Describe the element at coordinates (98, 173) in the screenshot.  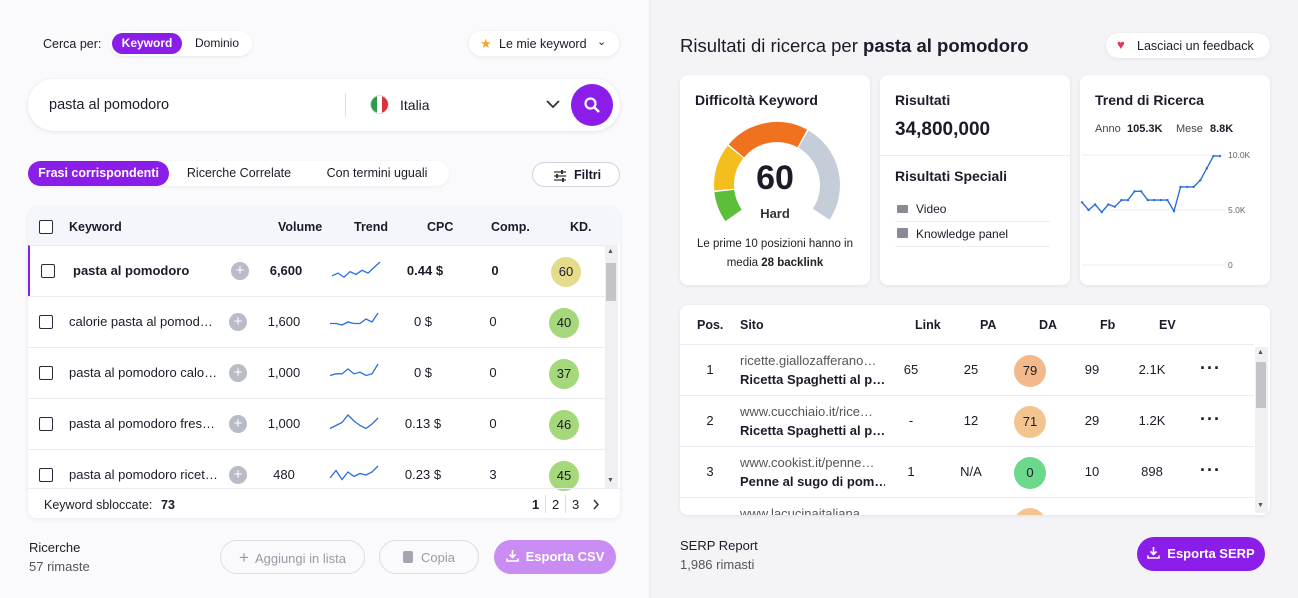
I see `tab-matching-phrases: Frasi corrispondenti` at that location.